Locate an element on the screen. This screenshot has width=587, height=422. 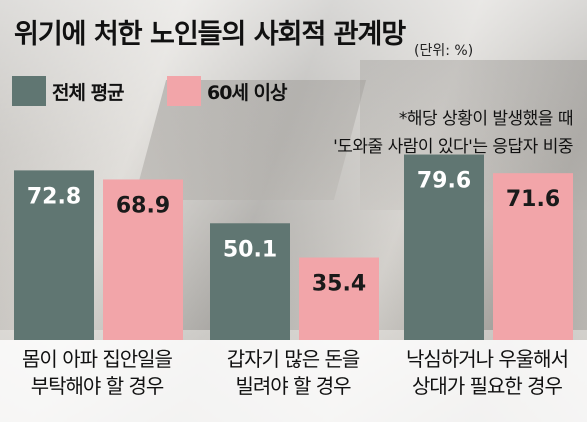
bar-value-label: 72.8 is located at coordinates (54, 196).